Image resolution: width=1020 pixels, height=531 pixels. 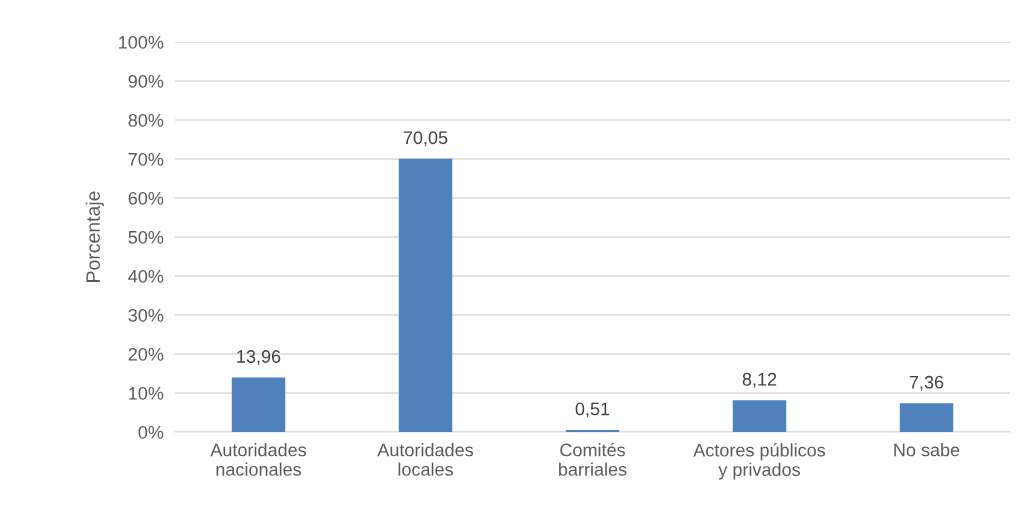 I want to click on y-tick-label: 60%, so click(x=146, y=198).